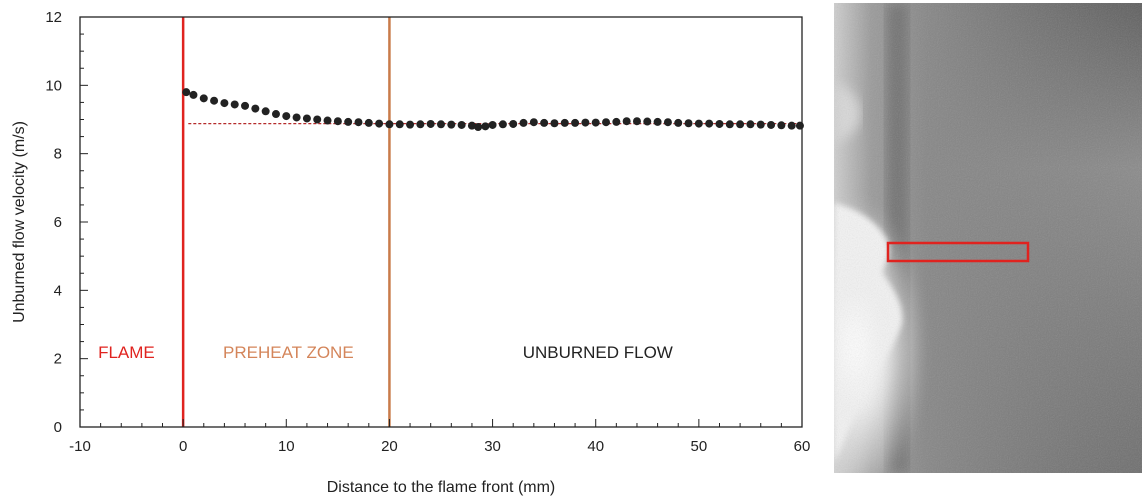 The height and width of the screenshot is (503, 1144). What do you see at coordinates (126, 352) in the screenshot?
I see `zone-label: FLAME` at bounding box center [126, 352].